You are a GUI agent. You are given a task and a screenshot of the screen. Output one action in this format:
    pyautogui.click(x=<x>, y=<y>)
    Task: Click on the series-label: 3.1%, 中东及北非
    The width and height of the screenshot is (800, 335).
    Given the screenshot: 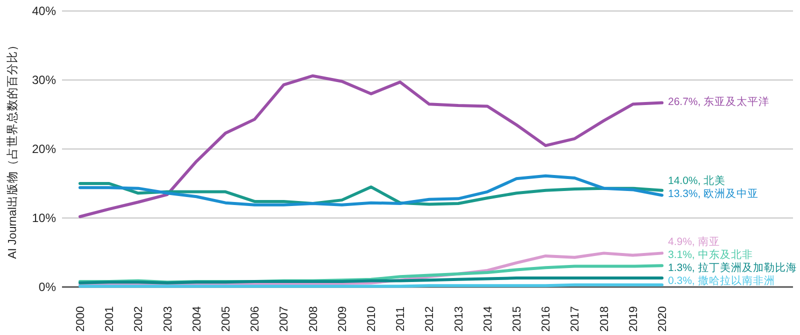 What is the action you would take?
    pyautogui.click(x=710, y=254)
    